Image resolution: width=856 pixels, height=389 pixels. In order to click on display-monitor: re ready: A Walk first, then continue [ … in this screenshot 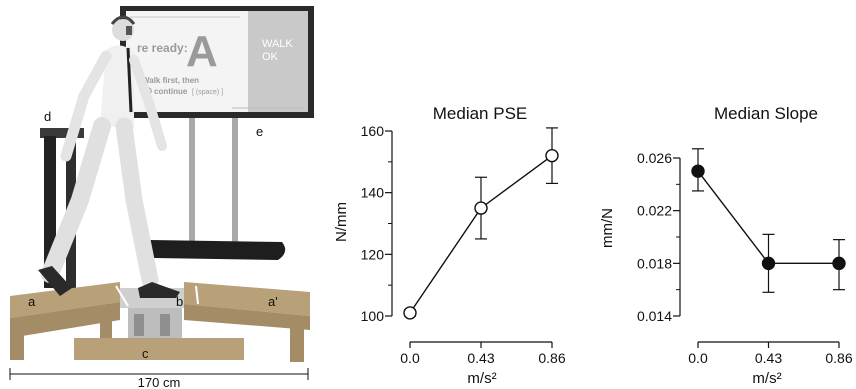, I will do `click(217, 62)`.